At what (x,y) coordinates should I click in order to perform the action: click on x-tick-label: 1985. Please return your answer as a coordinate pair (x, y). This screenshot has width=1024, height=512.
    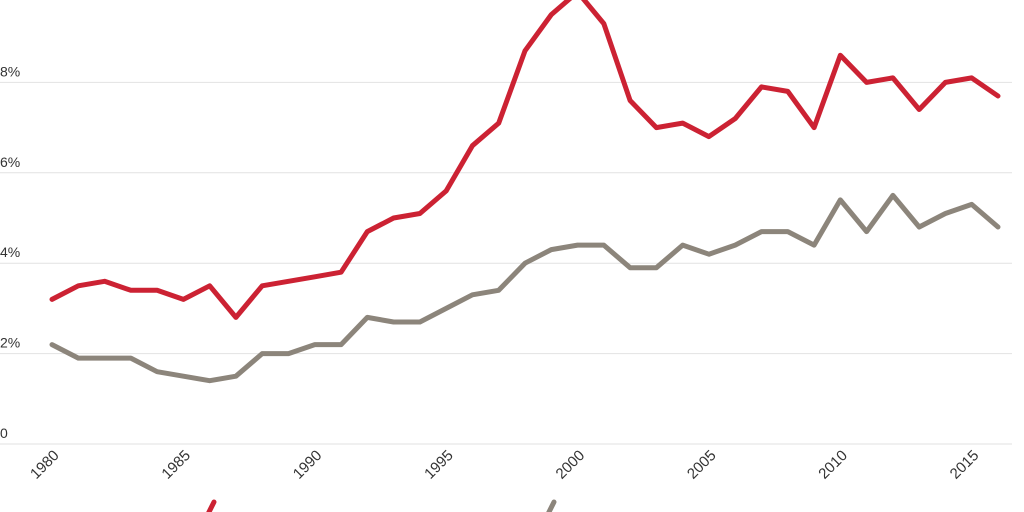
    Looking at the image, I should click on (176, 465).